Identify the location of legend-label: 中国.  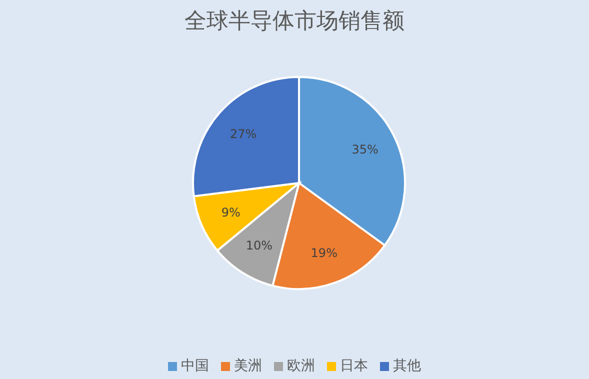
(194, 366).